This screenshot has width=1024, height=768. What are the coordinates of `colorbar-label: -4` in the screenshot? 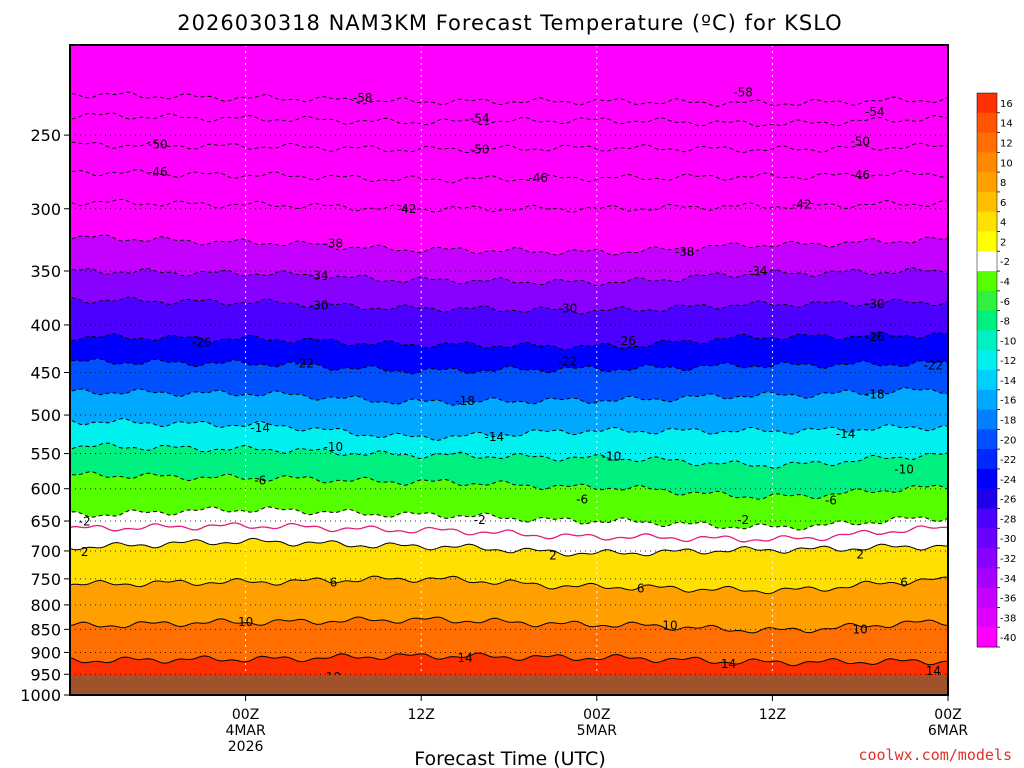 It's located at (1005, 282).